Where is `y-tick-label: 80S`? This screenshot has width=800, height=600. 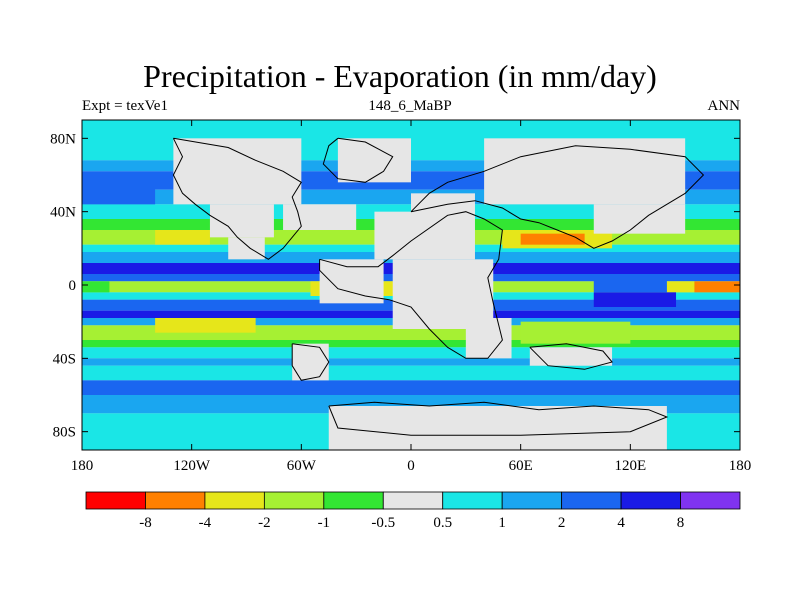 y-tick-label: 80S is located at coordinates (64, 433).